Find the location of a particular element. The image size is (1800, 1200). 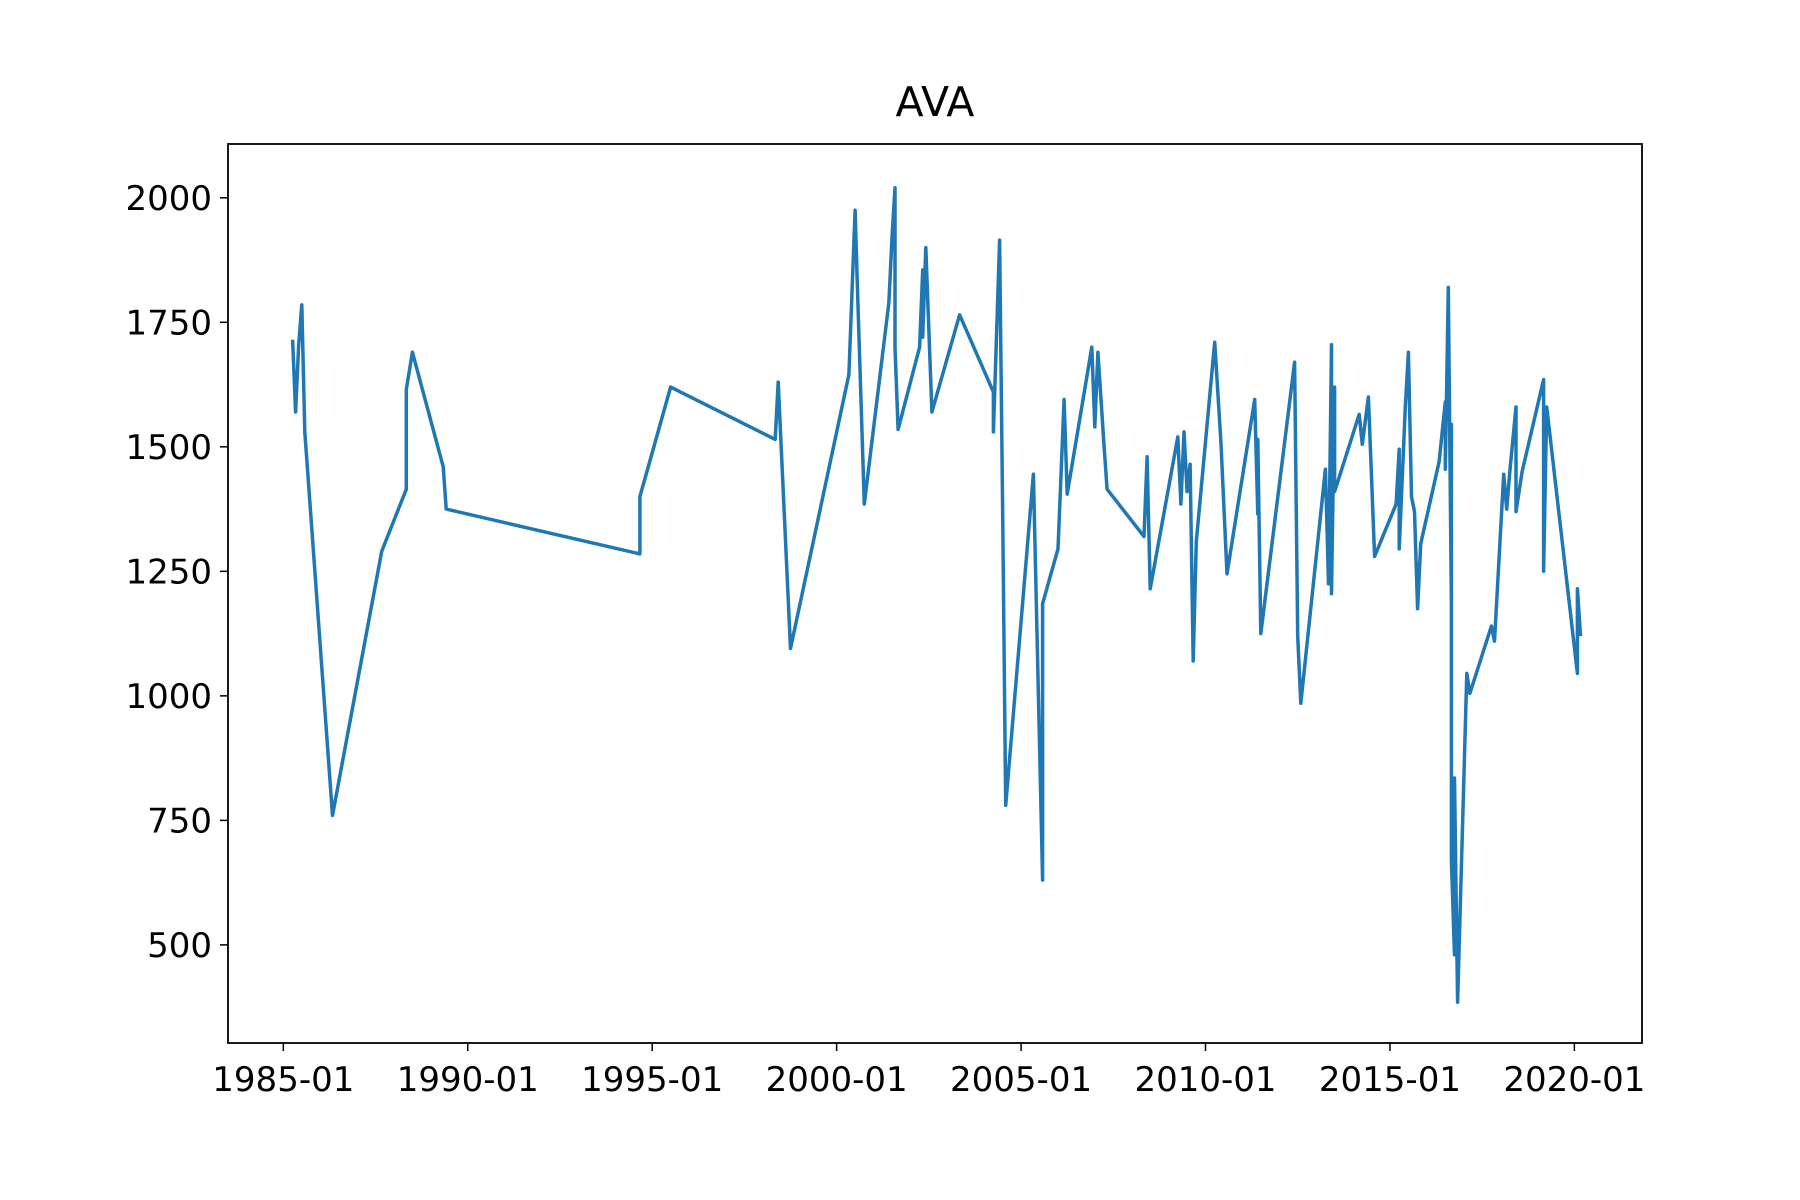

y-tick-label: 1500 is located at coordinates (168, 448).